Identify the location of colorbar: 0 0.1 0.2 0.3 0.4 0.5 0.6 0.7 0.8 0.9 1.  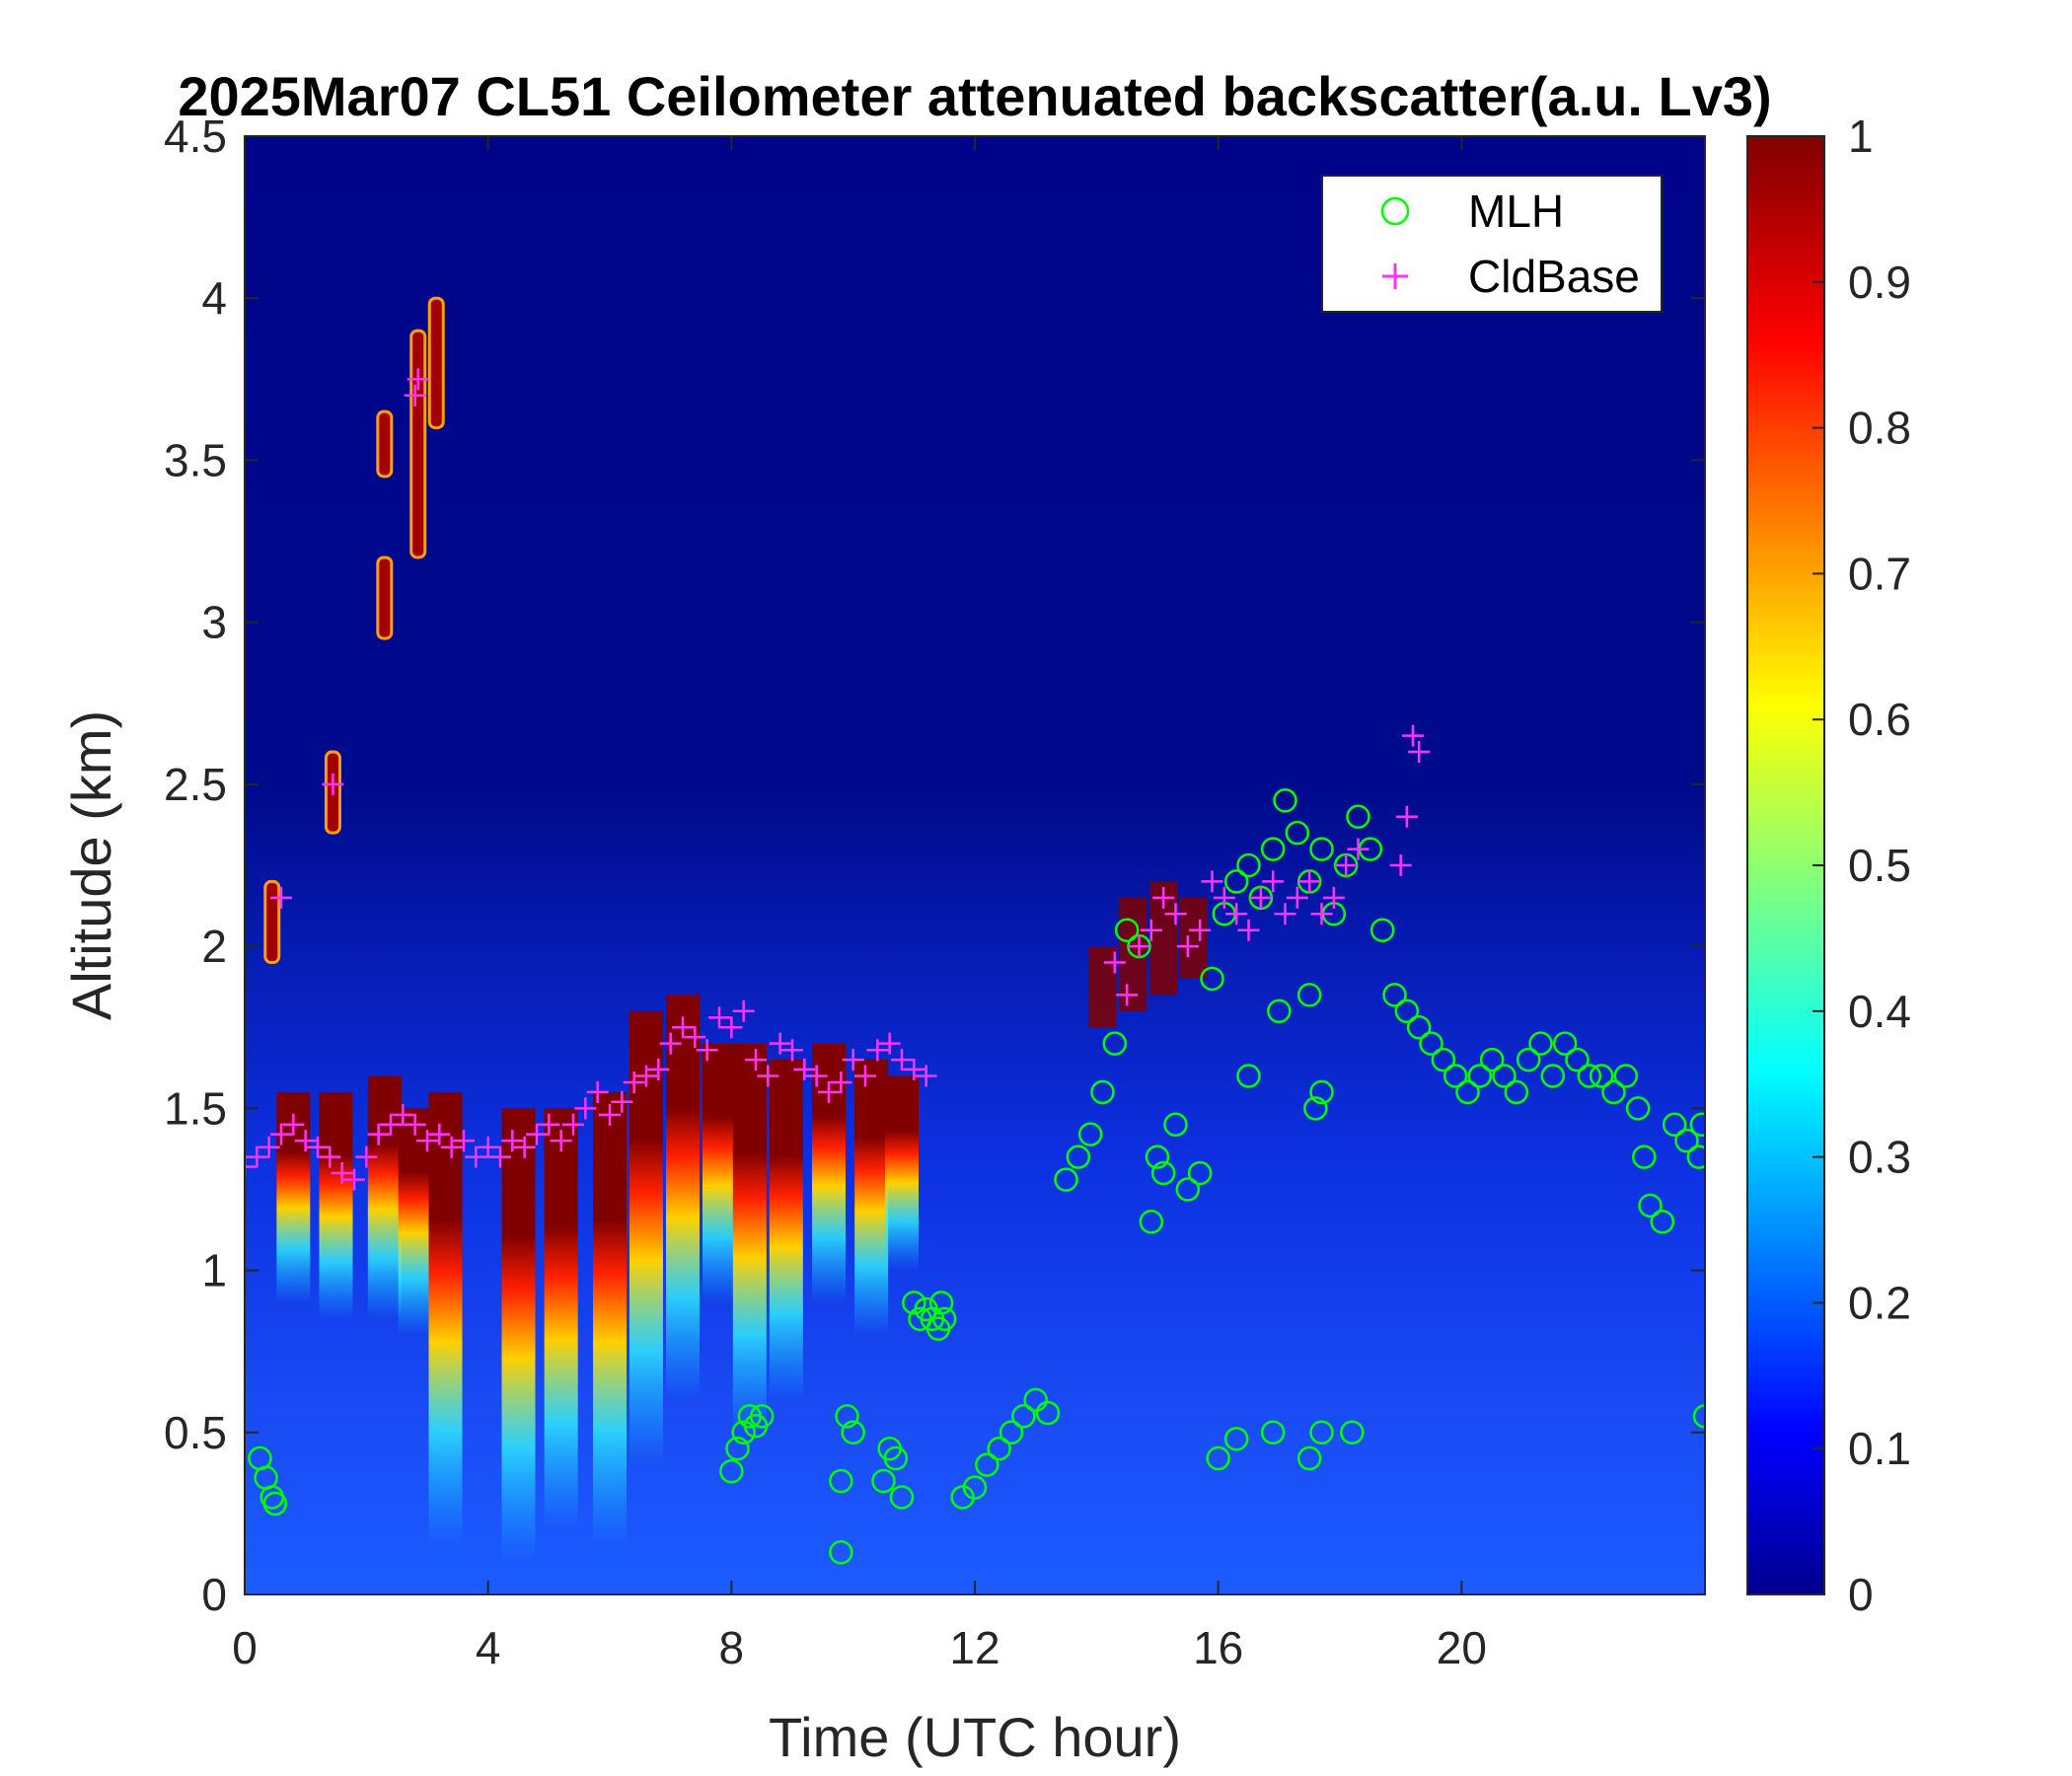
(1829, 866).